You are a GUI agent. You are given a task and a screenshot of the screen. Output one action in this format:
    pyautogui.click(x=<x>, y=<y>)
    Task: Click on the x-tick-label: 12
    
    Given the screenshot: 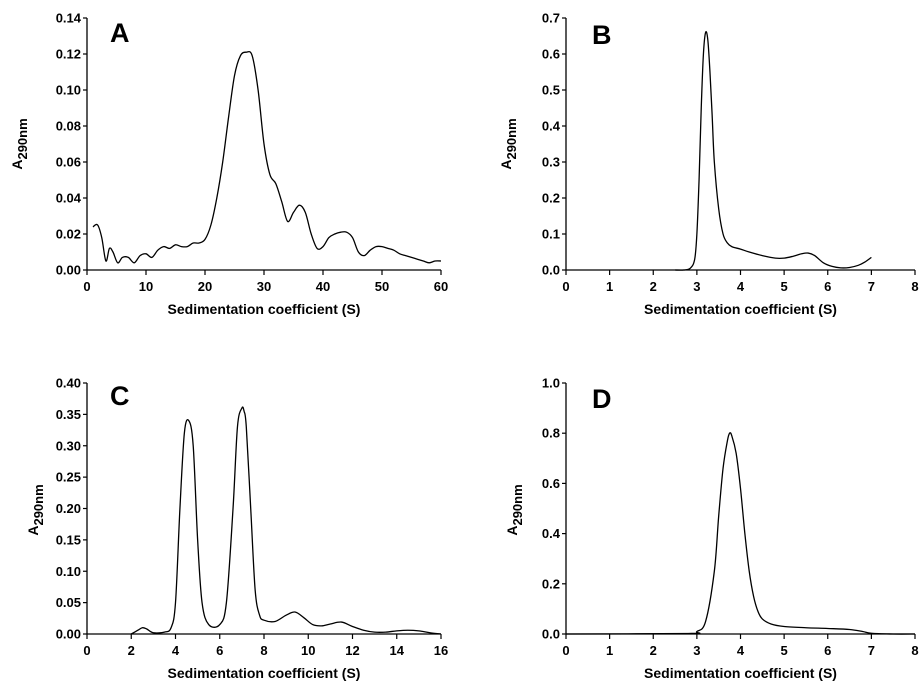 What is the action you would take?
    pyautogui.click(x=352, y=650)
    